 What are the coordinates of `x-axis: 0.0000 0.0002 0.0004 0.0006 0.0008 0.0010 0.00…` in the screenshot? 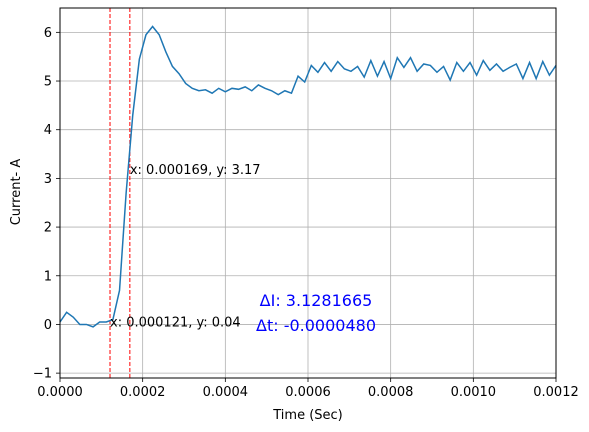 It's located at (308, 389).